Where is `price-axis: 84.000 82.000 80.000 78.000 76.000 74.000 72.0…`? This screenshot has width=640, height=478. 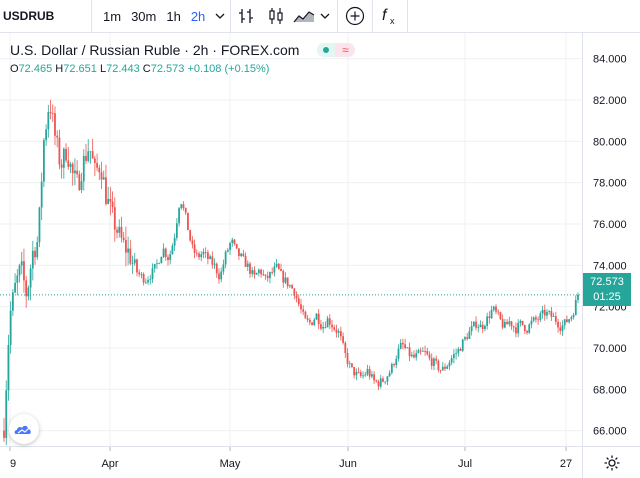
price-axis: 84.000 82.000 80.000 78.000 76.000 74.000 72.0… is located at coordinates (611, 239).